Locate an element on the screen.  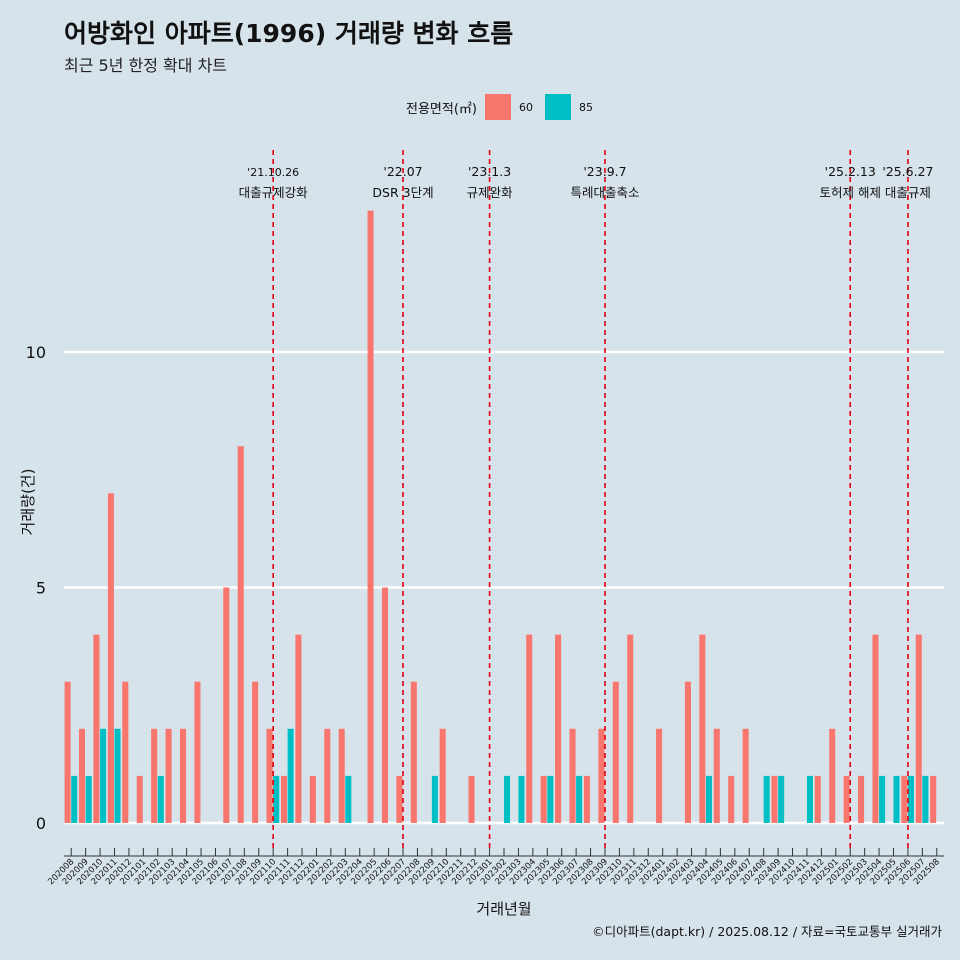
legend-item-85: 85 is located at coordinates (570, 107).